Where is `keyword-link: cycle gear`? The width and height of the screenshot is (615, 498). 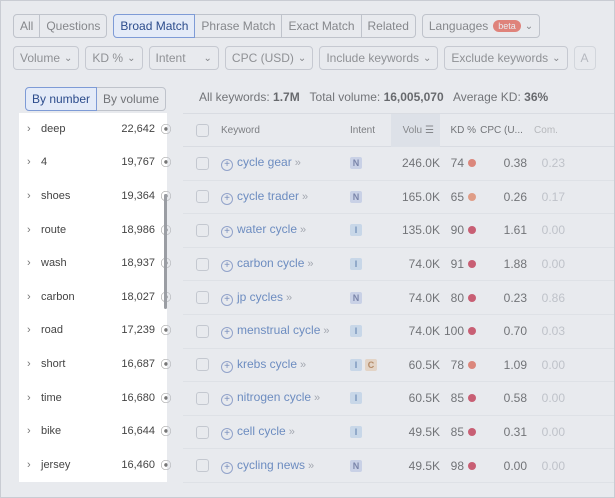 keyword-link: cycle gear is located at coordinates (264, 162).